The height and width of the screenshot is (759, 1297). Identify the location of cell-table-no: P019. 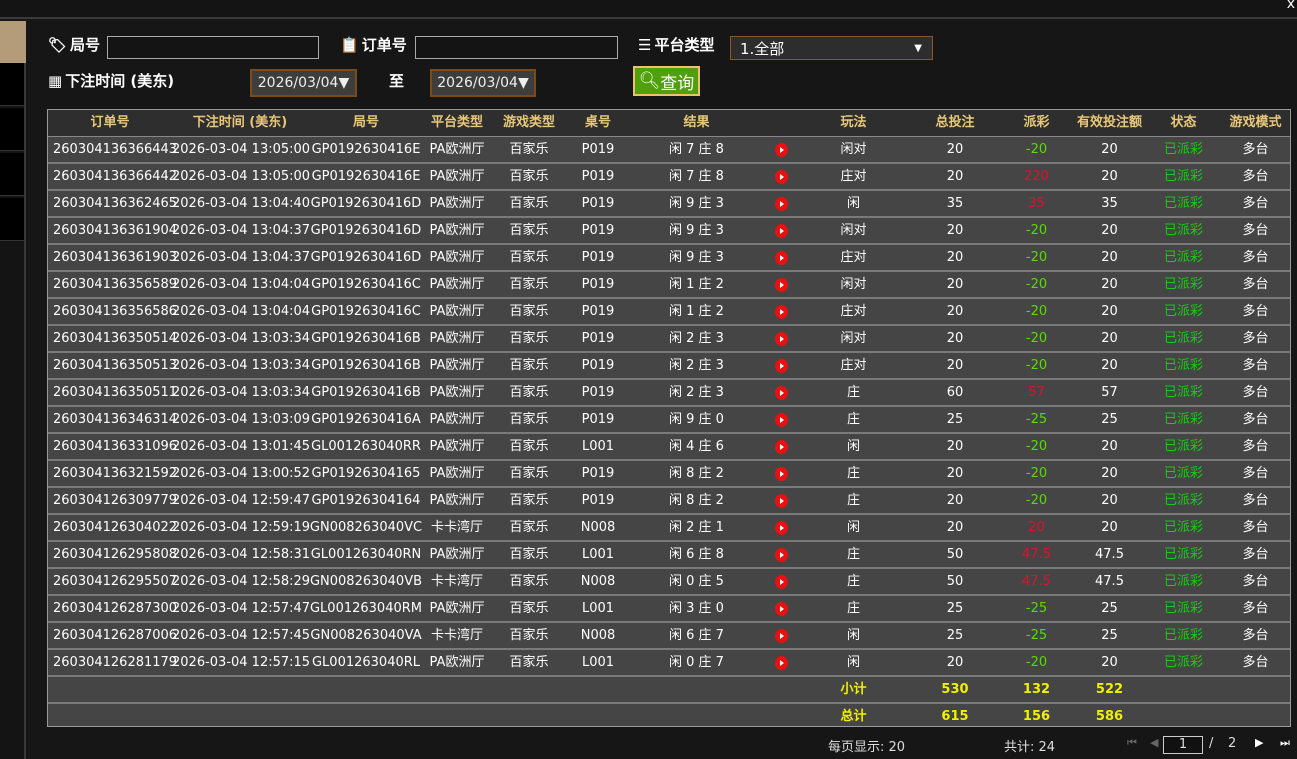
(598, 392).